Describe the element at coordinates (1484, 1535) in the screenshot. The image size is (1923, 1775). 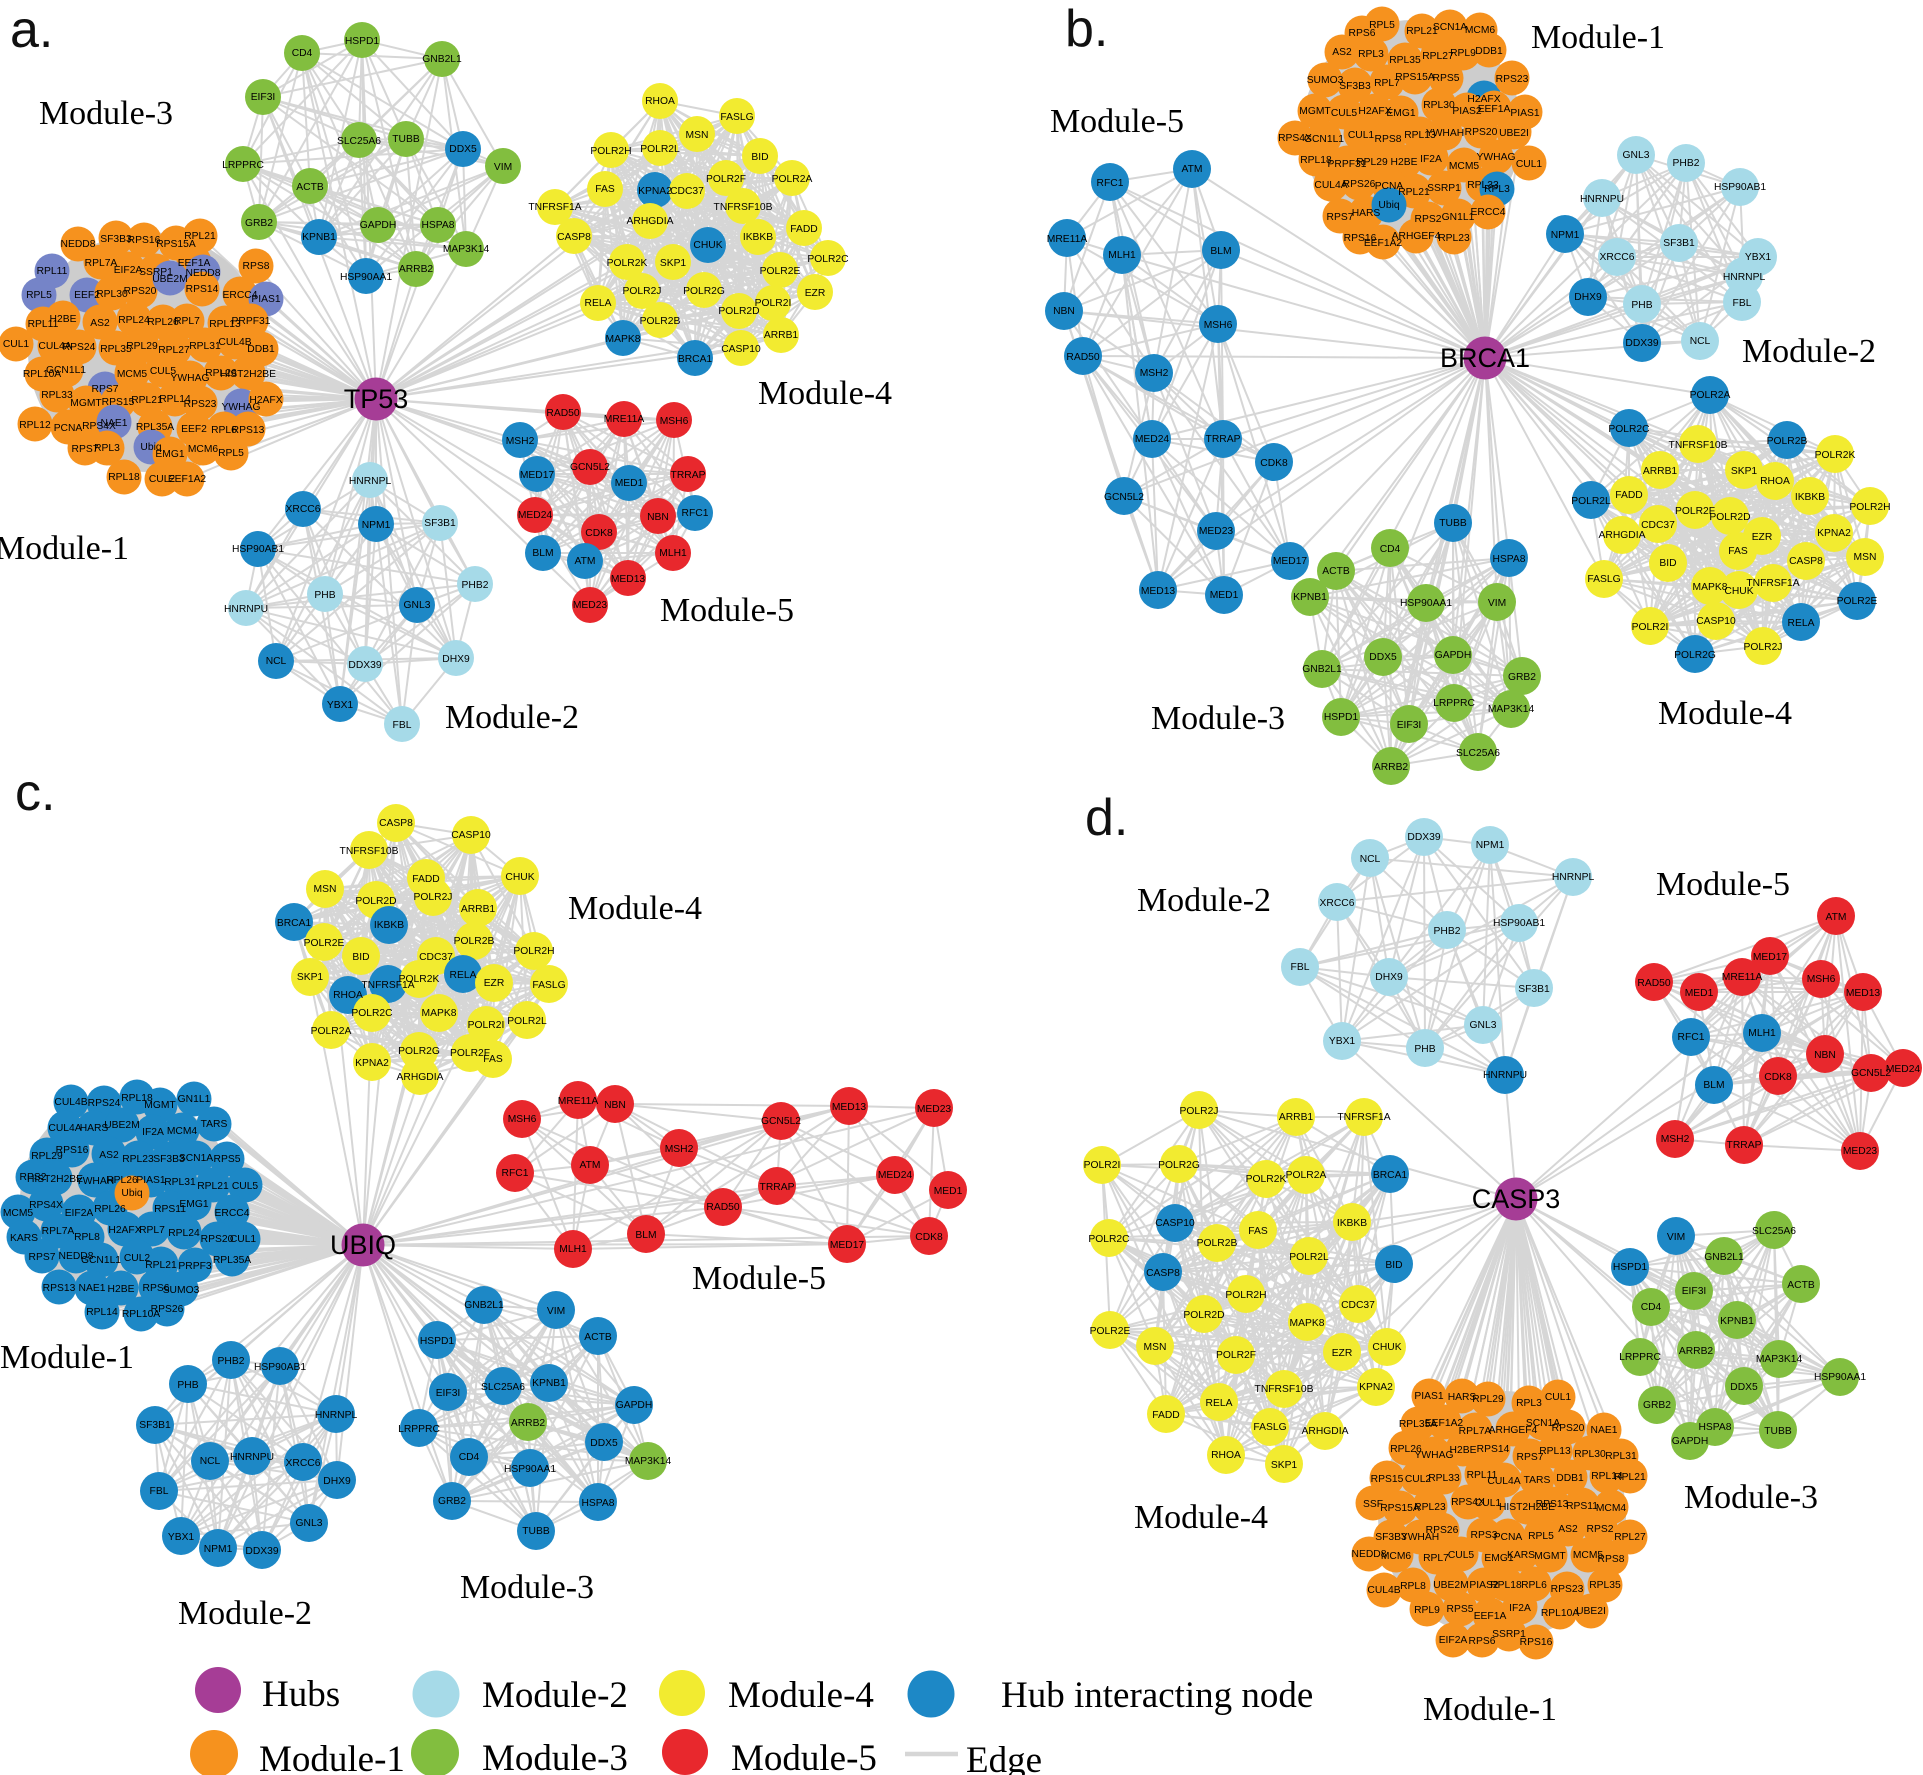
I see `svg-text: RPS3` at that location.